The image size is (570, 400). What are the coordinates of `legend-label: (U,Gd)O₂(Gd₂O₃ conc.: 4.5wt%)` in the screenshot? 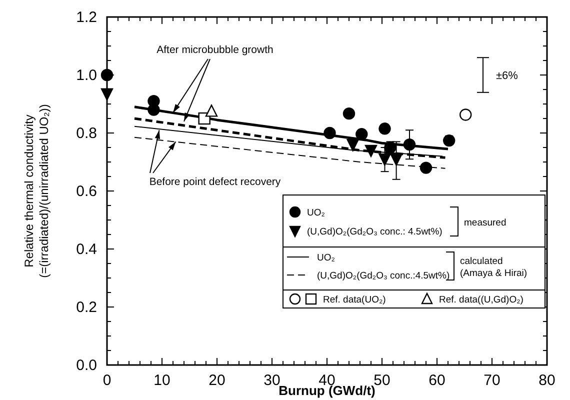 It's located at (374, 232).